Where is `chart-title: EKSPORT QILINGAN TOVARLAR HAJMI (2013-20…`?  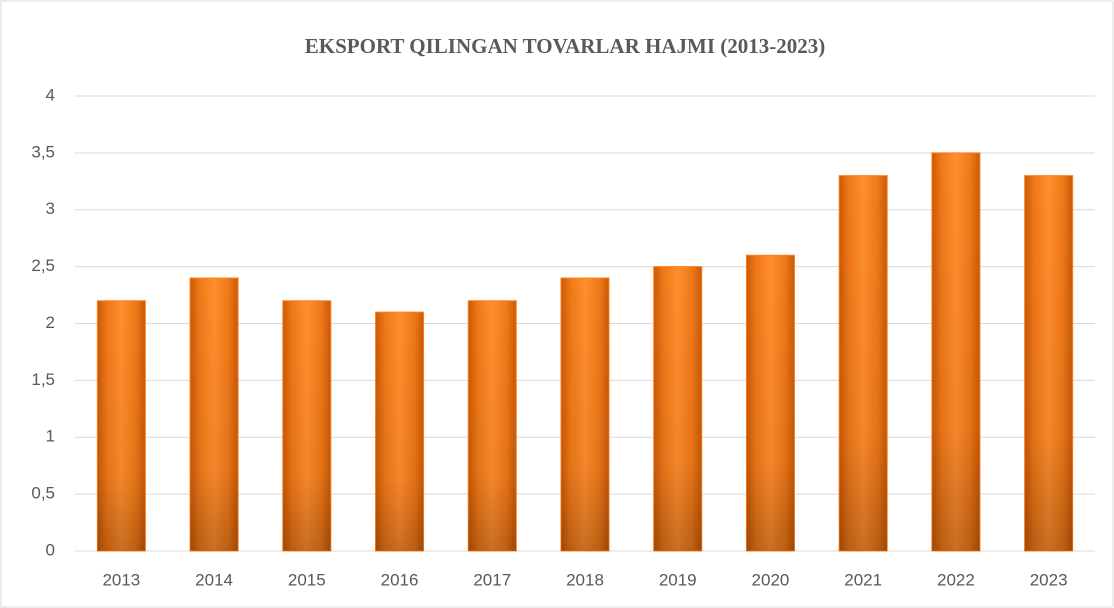
chart-title: EKSPORT QILINGAN TOVARLAR HAJMI (2013-20… is located at coordinates (565, 46).